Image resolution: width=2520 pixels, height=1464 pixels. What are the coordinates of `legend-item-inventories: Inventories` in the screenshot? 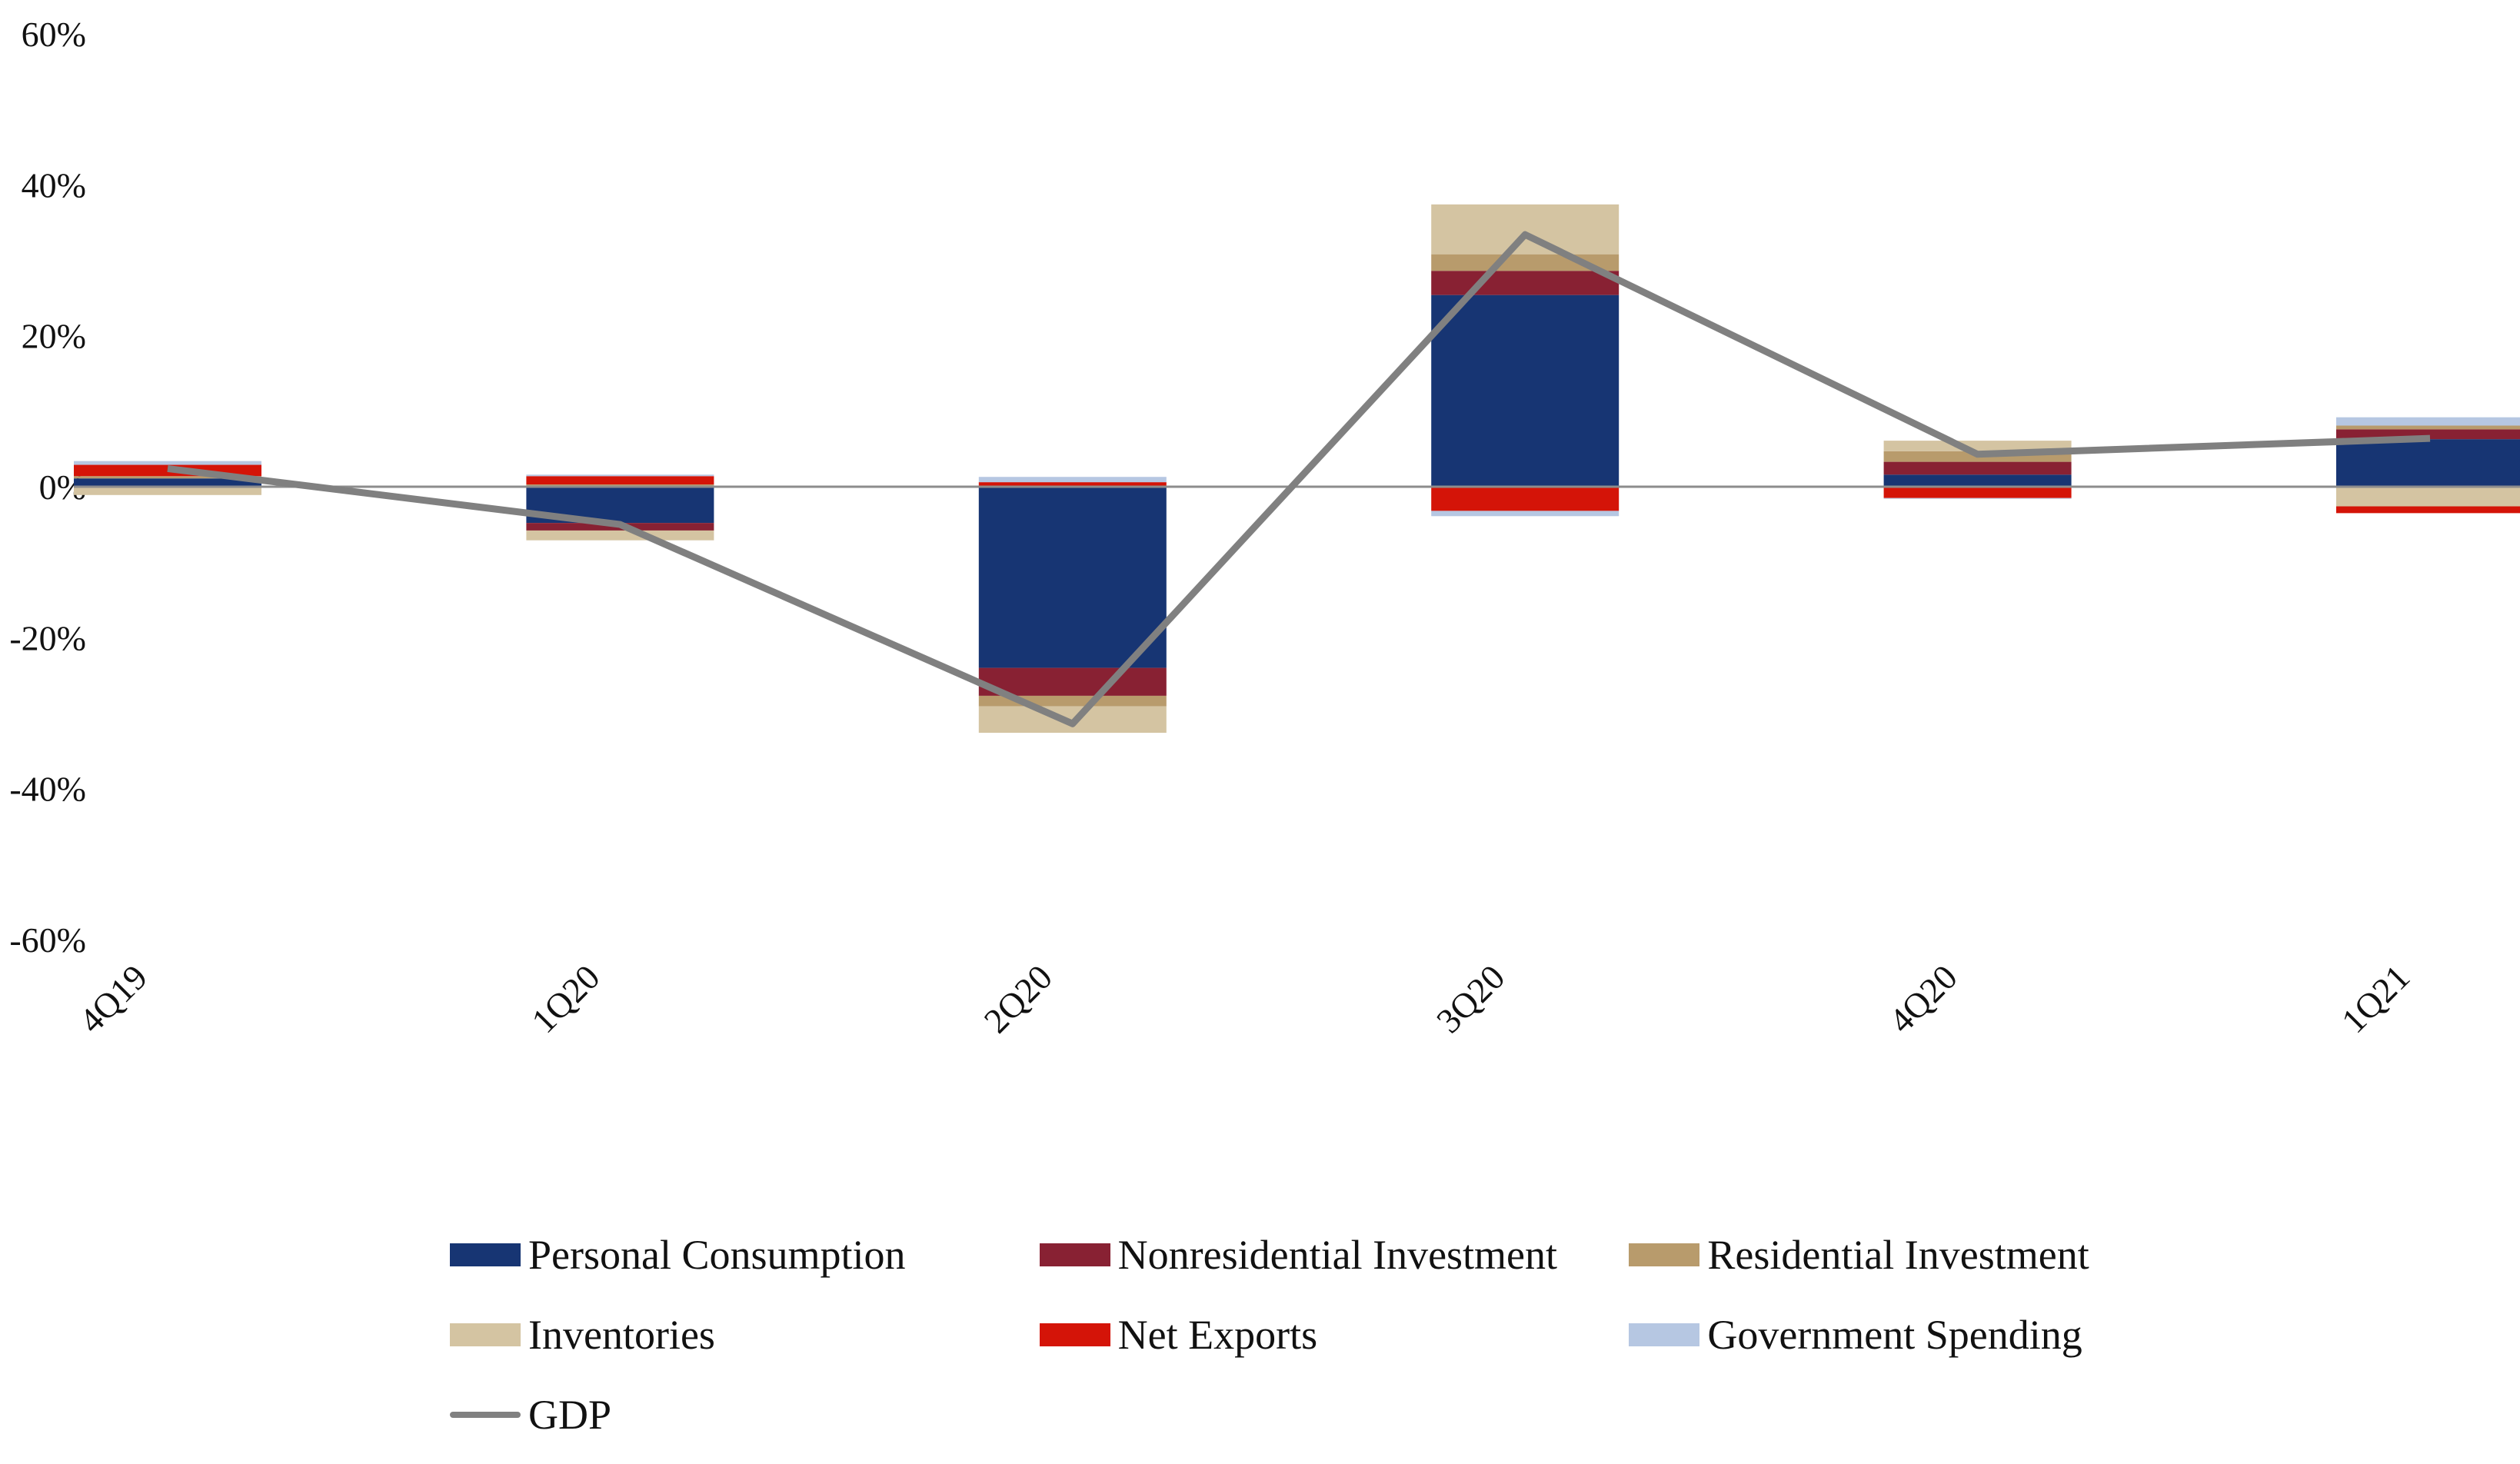 It's located at (745, 1335).